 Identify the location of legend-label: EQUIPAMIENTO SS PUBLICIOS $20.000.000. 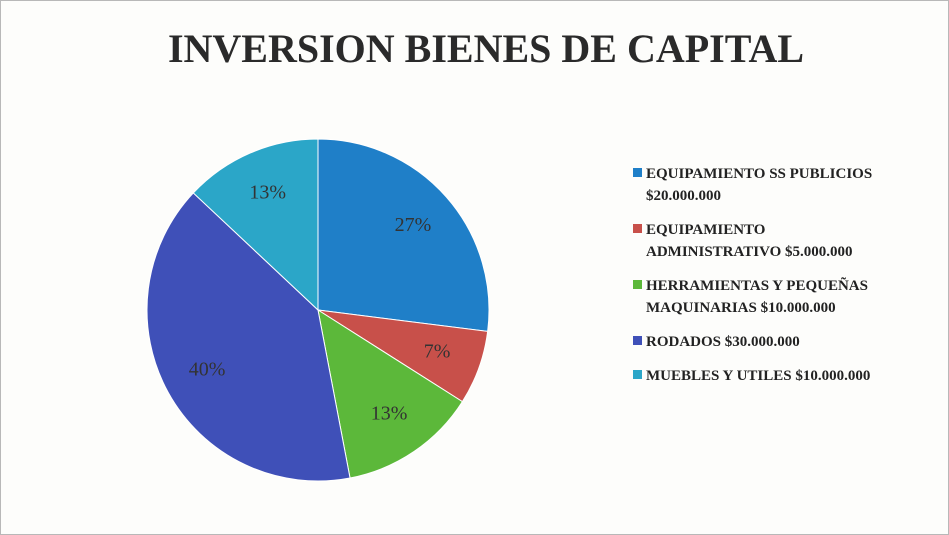
(759, 185).